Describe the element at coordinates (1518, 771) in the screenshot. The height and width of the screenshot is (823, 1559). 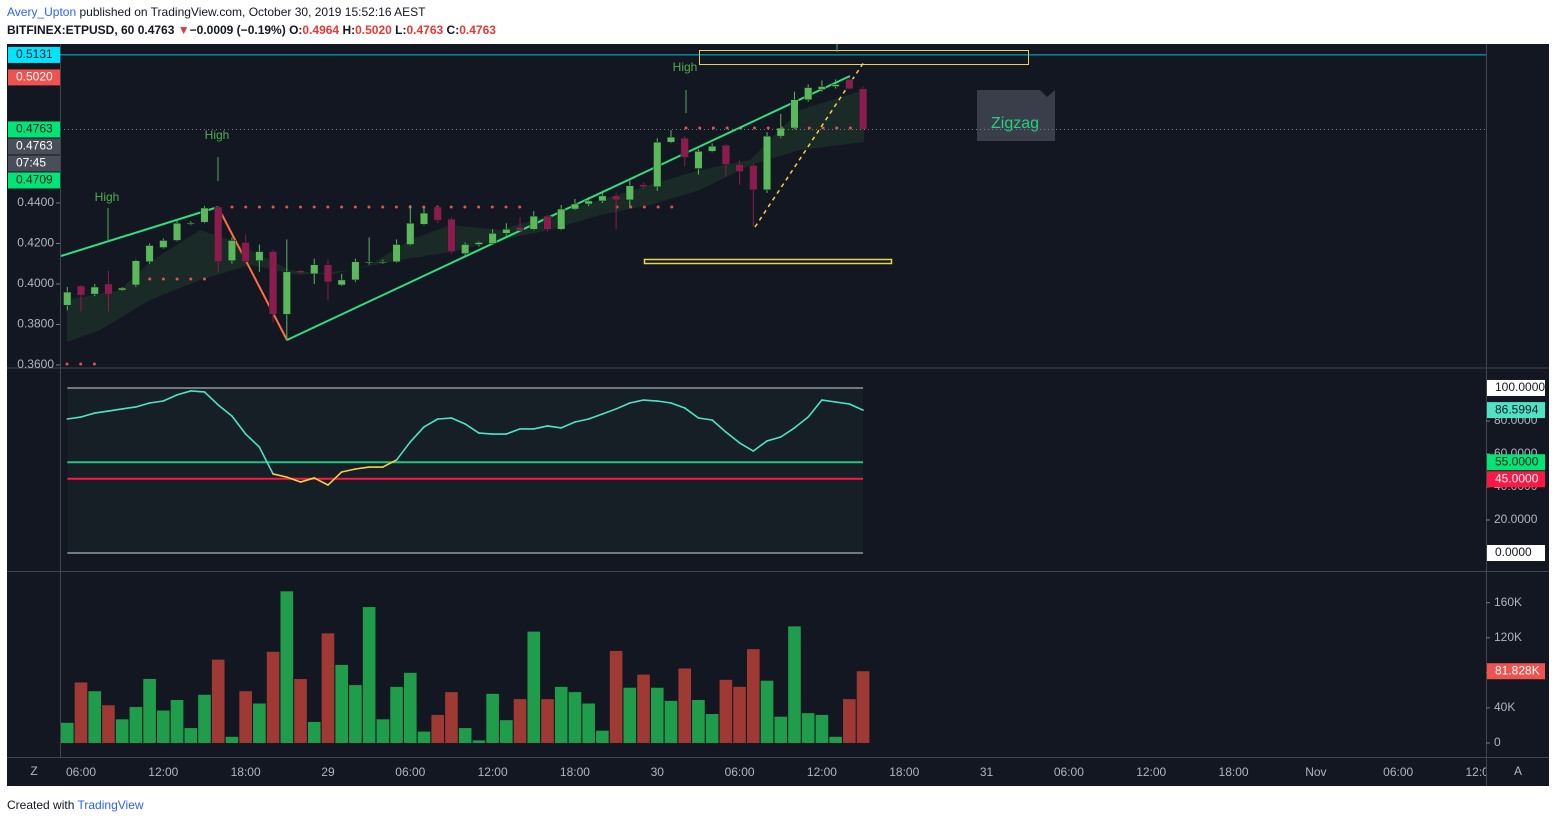
I see `button: A` at that location.